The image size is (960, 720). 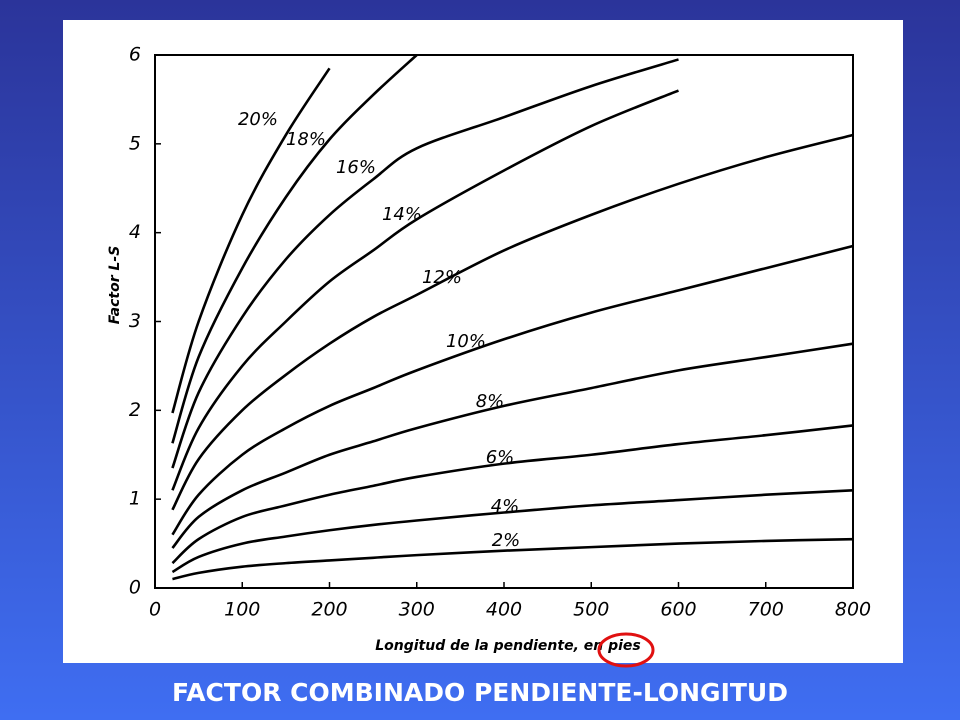 What do you see at coordinates (442, 277) in the screenshot?
I see `curve-label: 12%` at bounding box center [442, 277].